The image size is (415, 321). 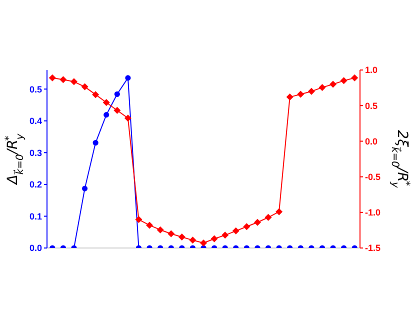 What do you see at coordinates (373, 177) in the screenshot?
I see `y2-tick-label: -0.5` at bounding box center [373, 177].